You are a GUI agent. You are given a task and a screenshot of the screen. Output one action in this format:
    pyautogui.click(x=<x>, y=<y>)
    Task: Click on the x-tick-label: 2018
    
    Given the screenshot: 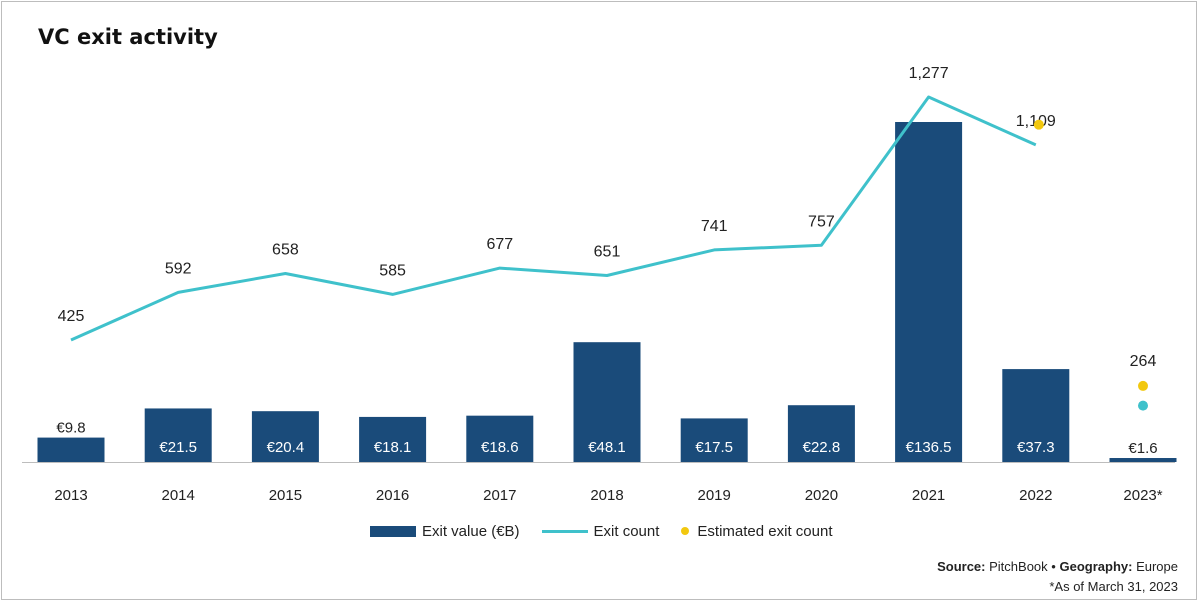 What is the action you would take?
    pyautogui.click(x=606, y=495)
    